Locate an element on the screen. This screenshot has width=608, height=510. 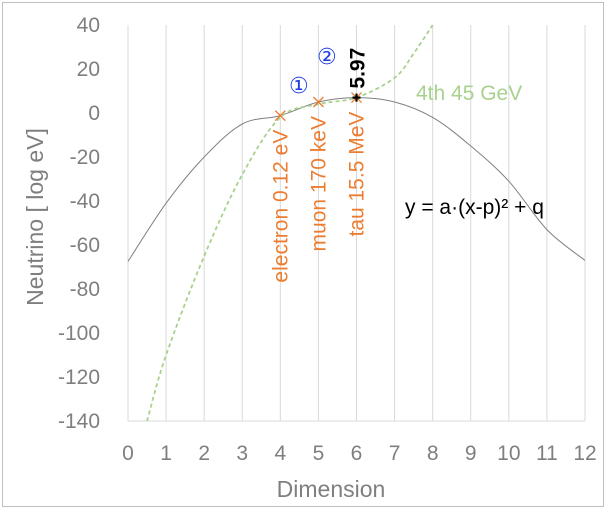
fourth-generation-label: 4th 45 GeV is located at coordinates (469, 93).